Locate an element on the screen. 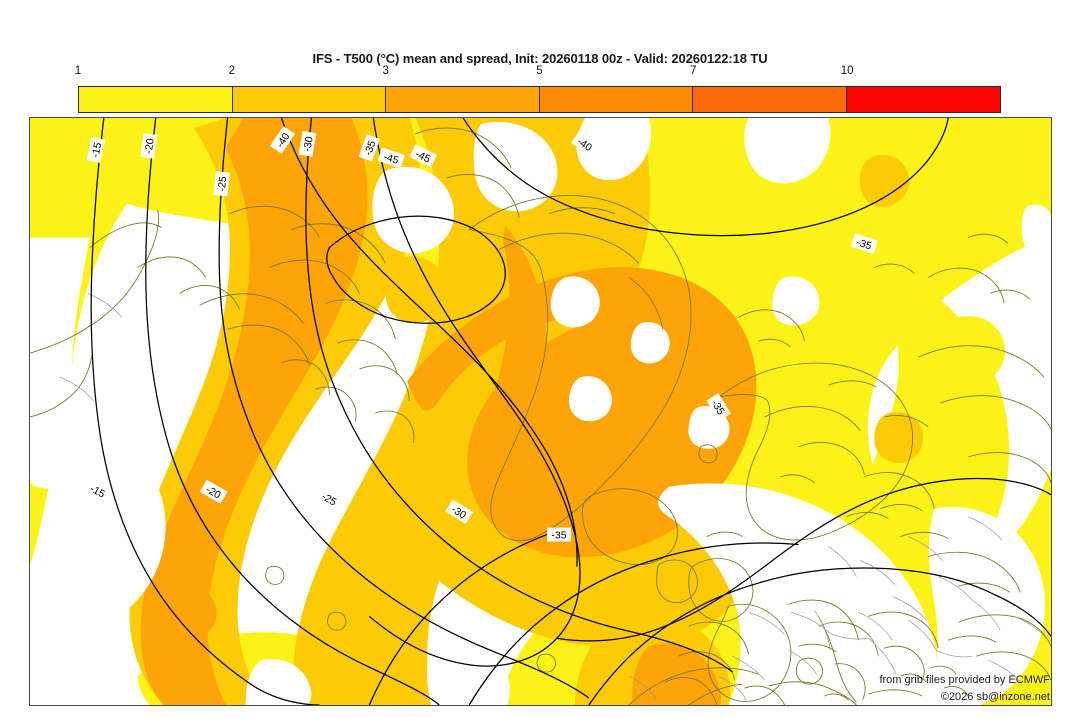 The height and width of the screenshot is (718, 1080). spread-band-3-5-iberia is located at coordinates (677, 674).